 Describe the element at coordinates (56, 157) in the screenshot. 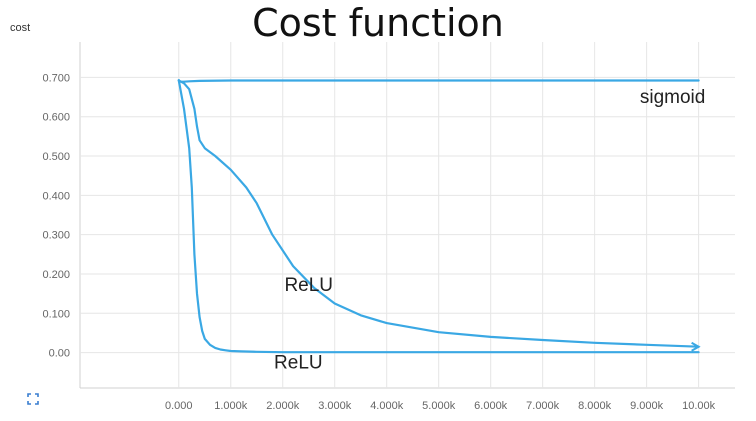

I see `y-tick-label: 0.500` at that location.